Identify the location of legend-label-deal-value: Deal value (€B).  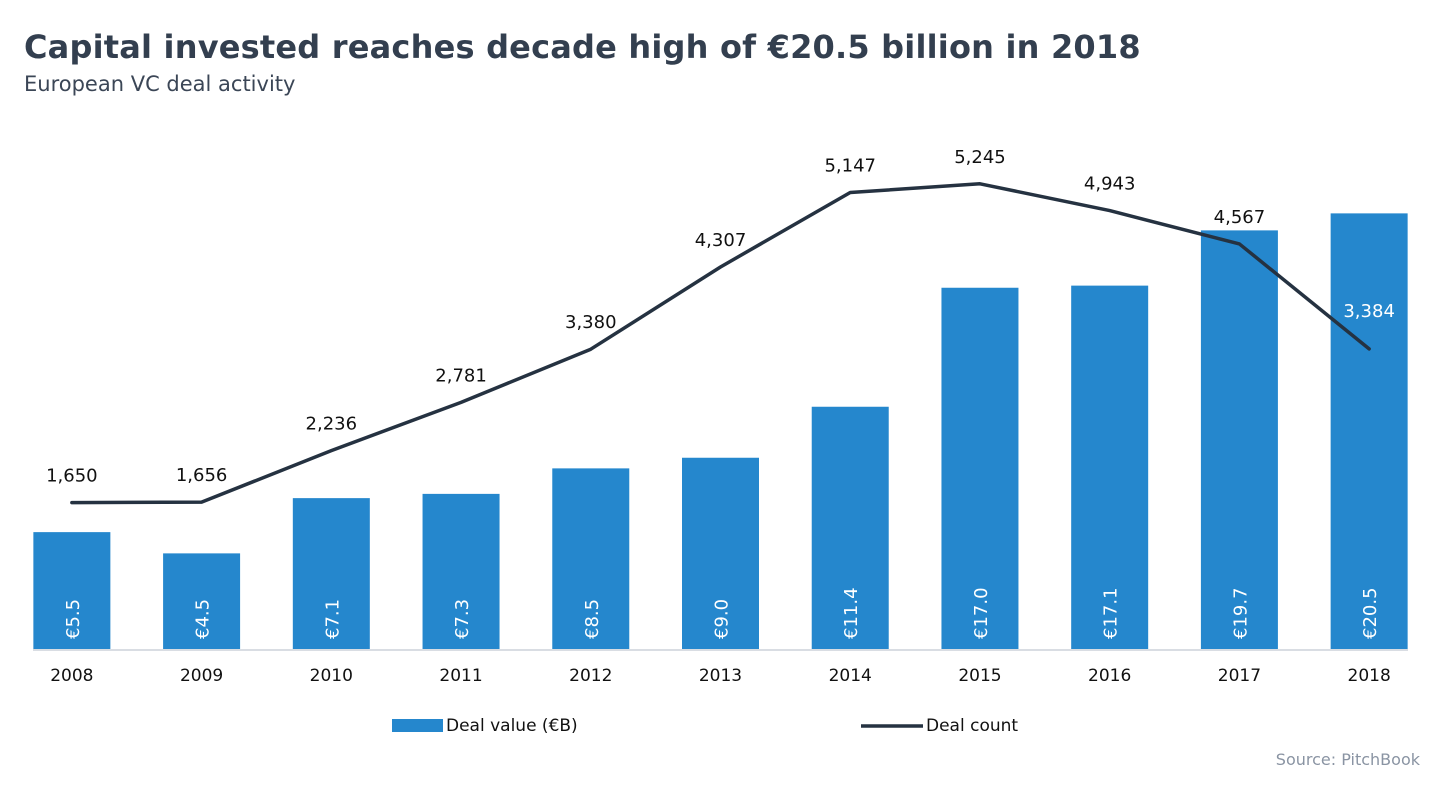
(512, 726).